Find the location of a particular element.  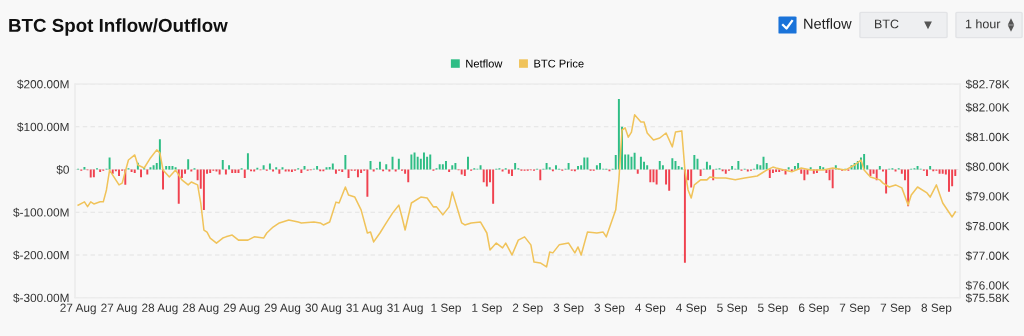

y-tick-label: $0 is located at coordinates (62, 170).